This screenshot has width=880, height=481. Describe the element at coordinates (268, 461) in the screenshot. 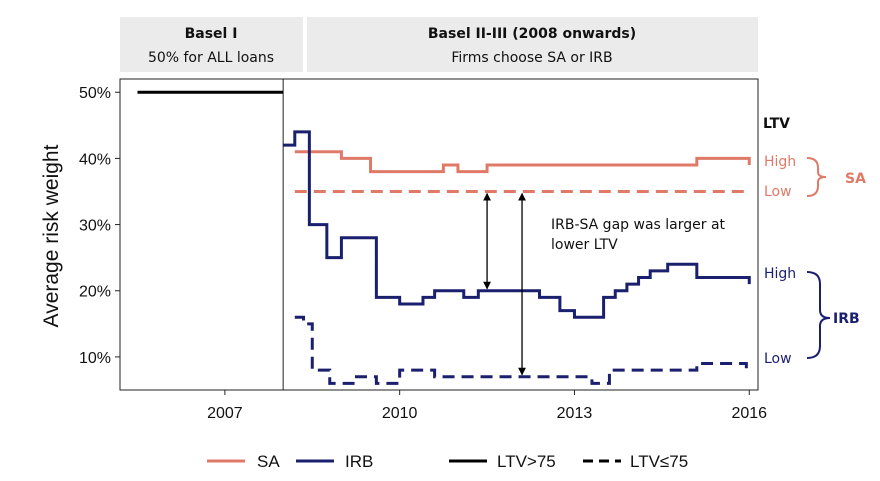

I see `legend-sa-label: SA` at that location.